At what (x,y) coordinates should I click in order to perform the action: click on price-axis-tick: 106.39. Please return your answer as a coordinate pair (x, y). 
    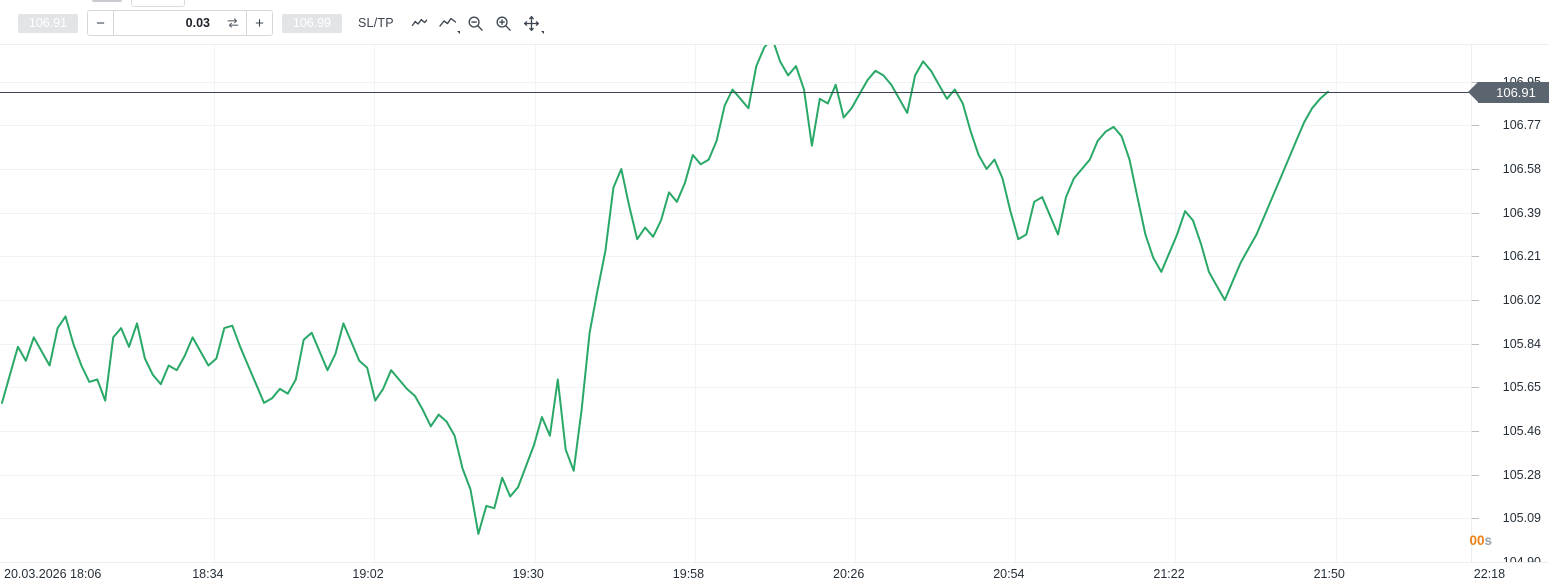
    Looking at the image, I should click on (1510, 213).